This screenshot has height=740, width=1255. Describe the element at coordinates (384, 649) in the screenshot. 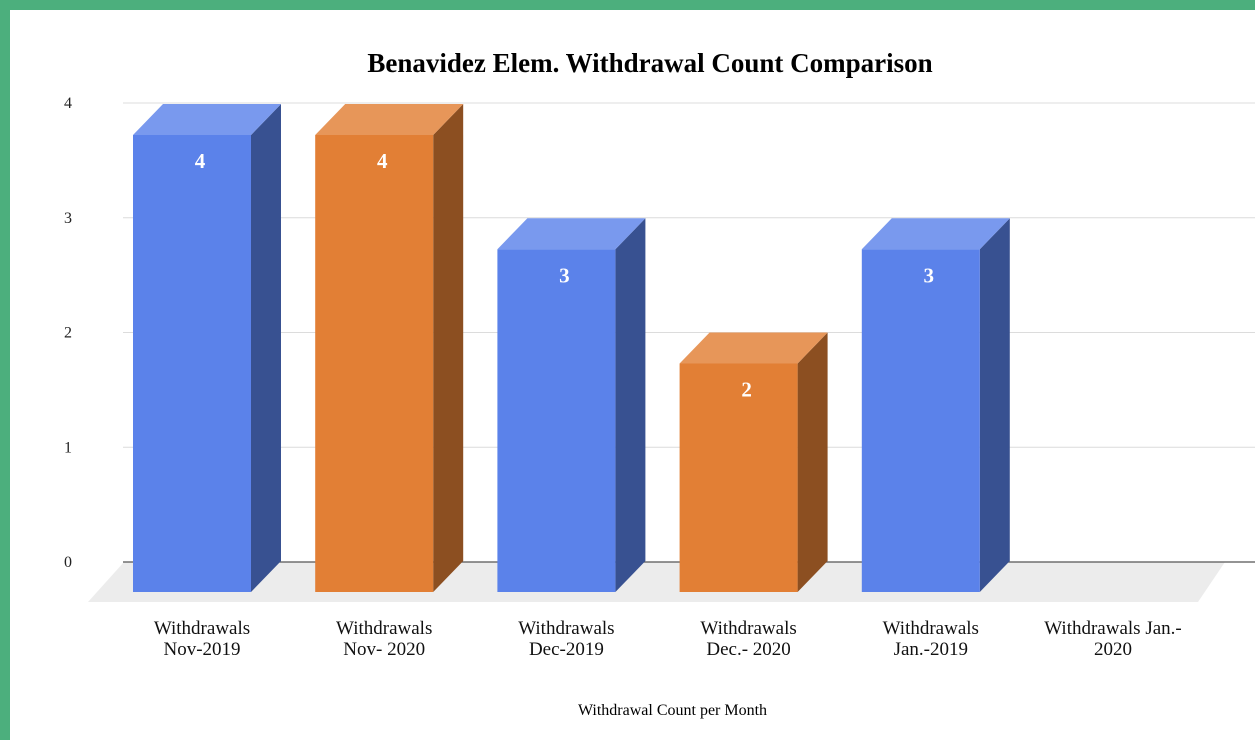

I see `x-tick-label: Nov- 2020` at that location.